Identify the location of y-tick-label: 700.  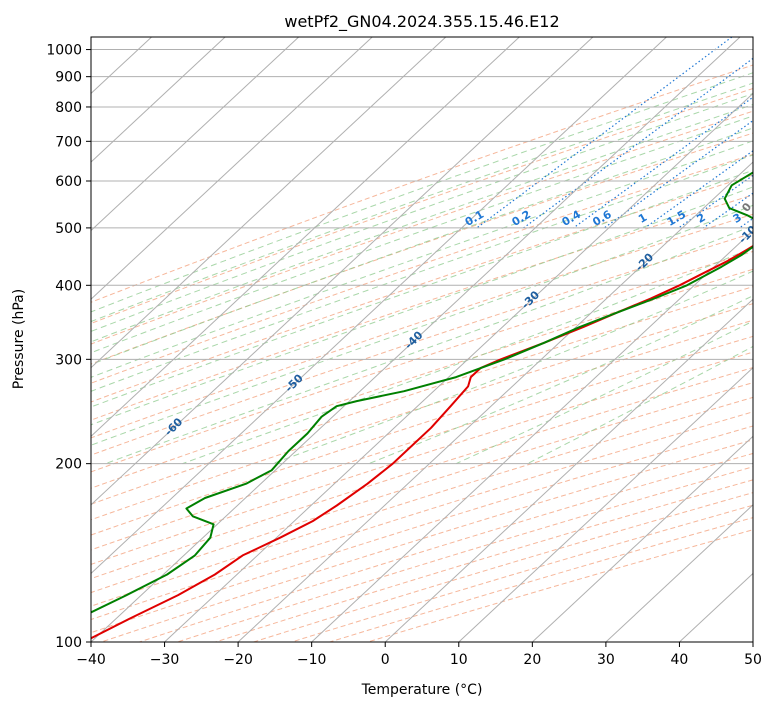
(68, 142).